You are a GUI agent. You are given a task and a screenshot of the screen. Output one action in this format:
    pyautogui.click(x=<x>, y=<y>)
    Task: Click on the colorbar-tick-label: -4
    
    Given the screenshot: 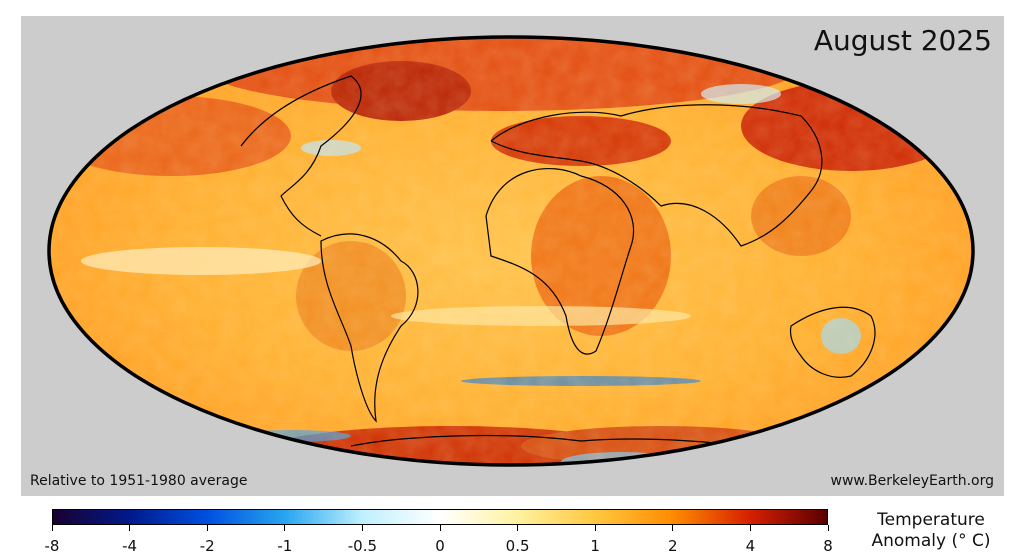 What is the action you would take?
    pyautogui.click(x=130, y=546)
    